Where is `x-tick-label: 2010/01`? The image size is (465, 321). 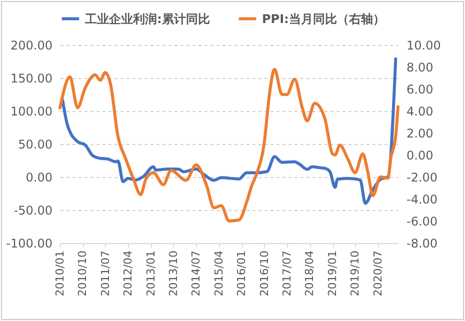 x-tick-label: 2010/01 is located at coordinates (60, 273).